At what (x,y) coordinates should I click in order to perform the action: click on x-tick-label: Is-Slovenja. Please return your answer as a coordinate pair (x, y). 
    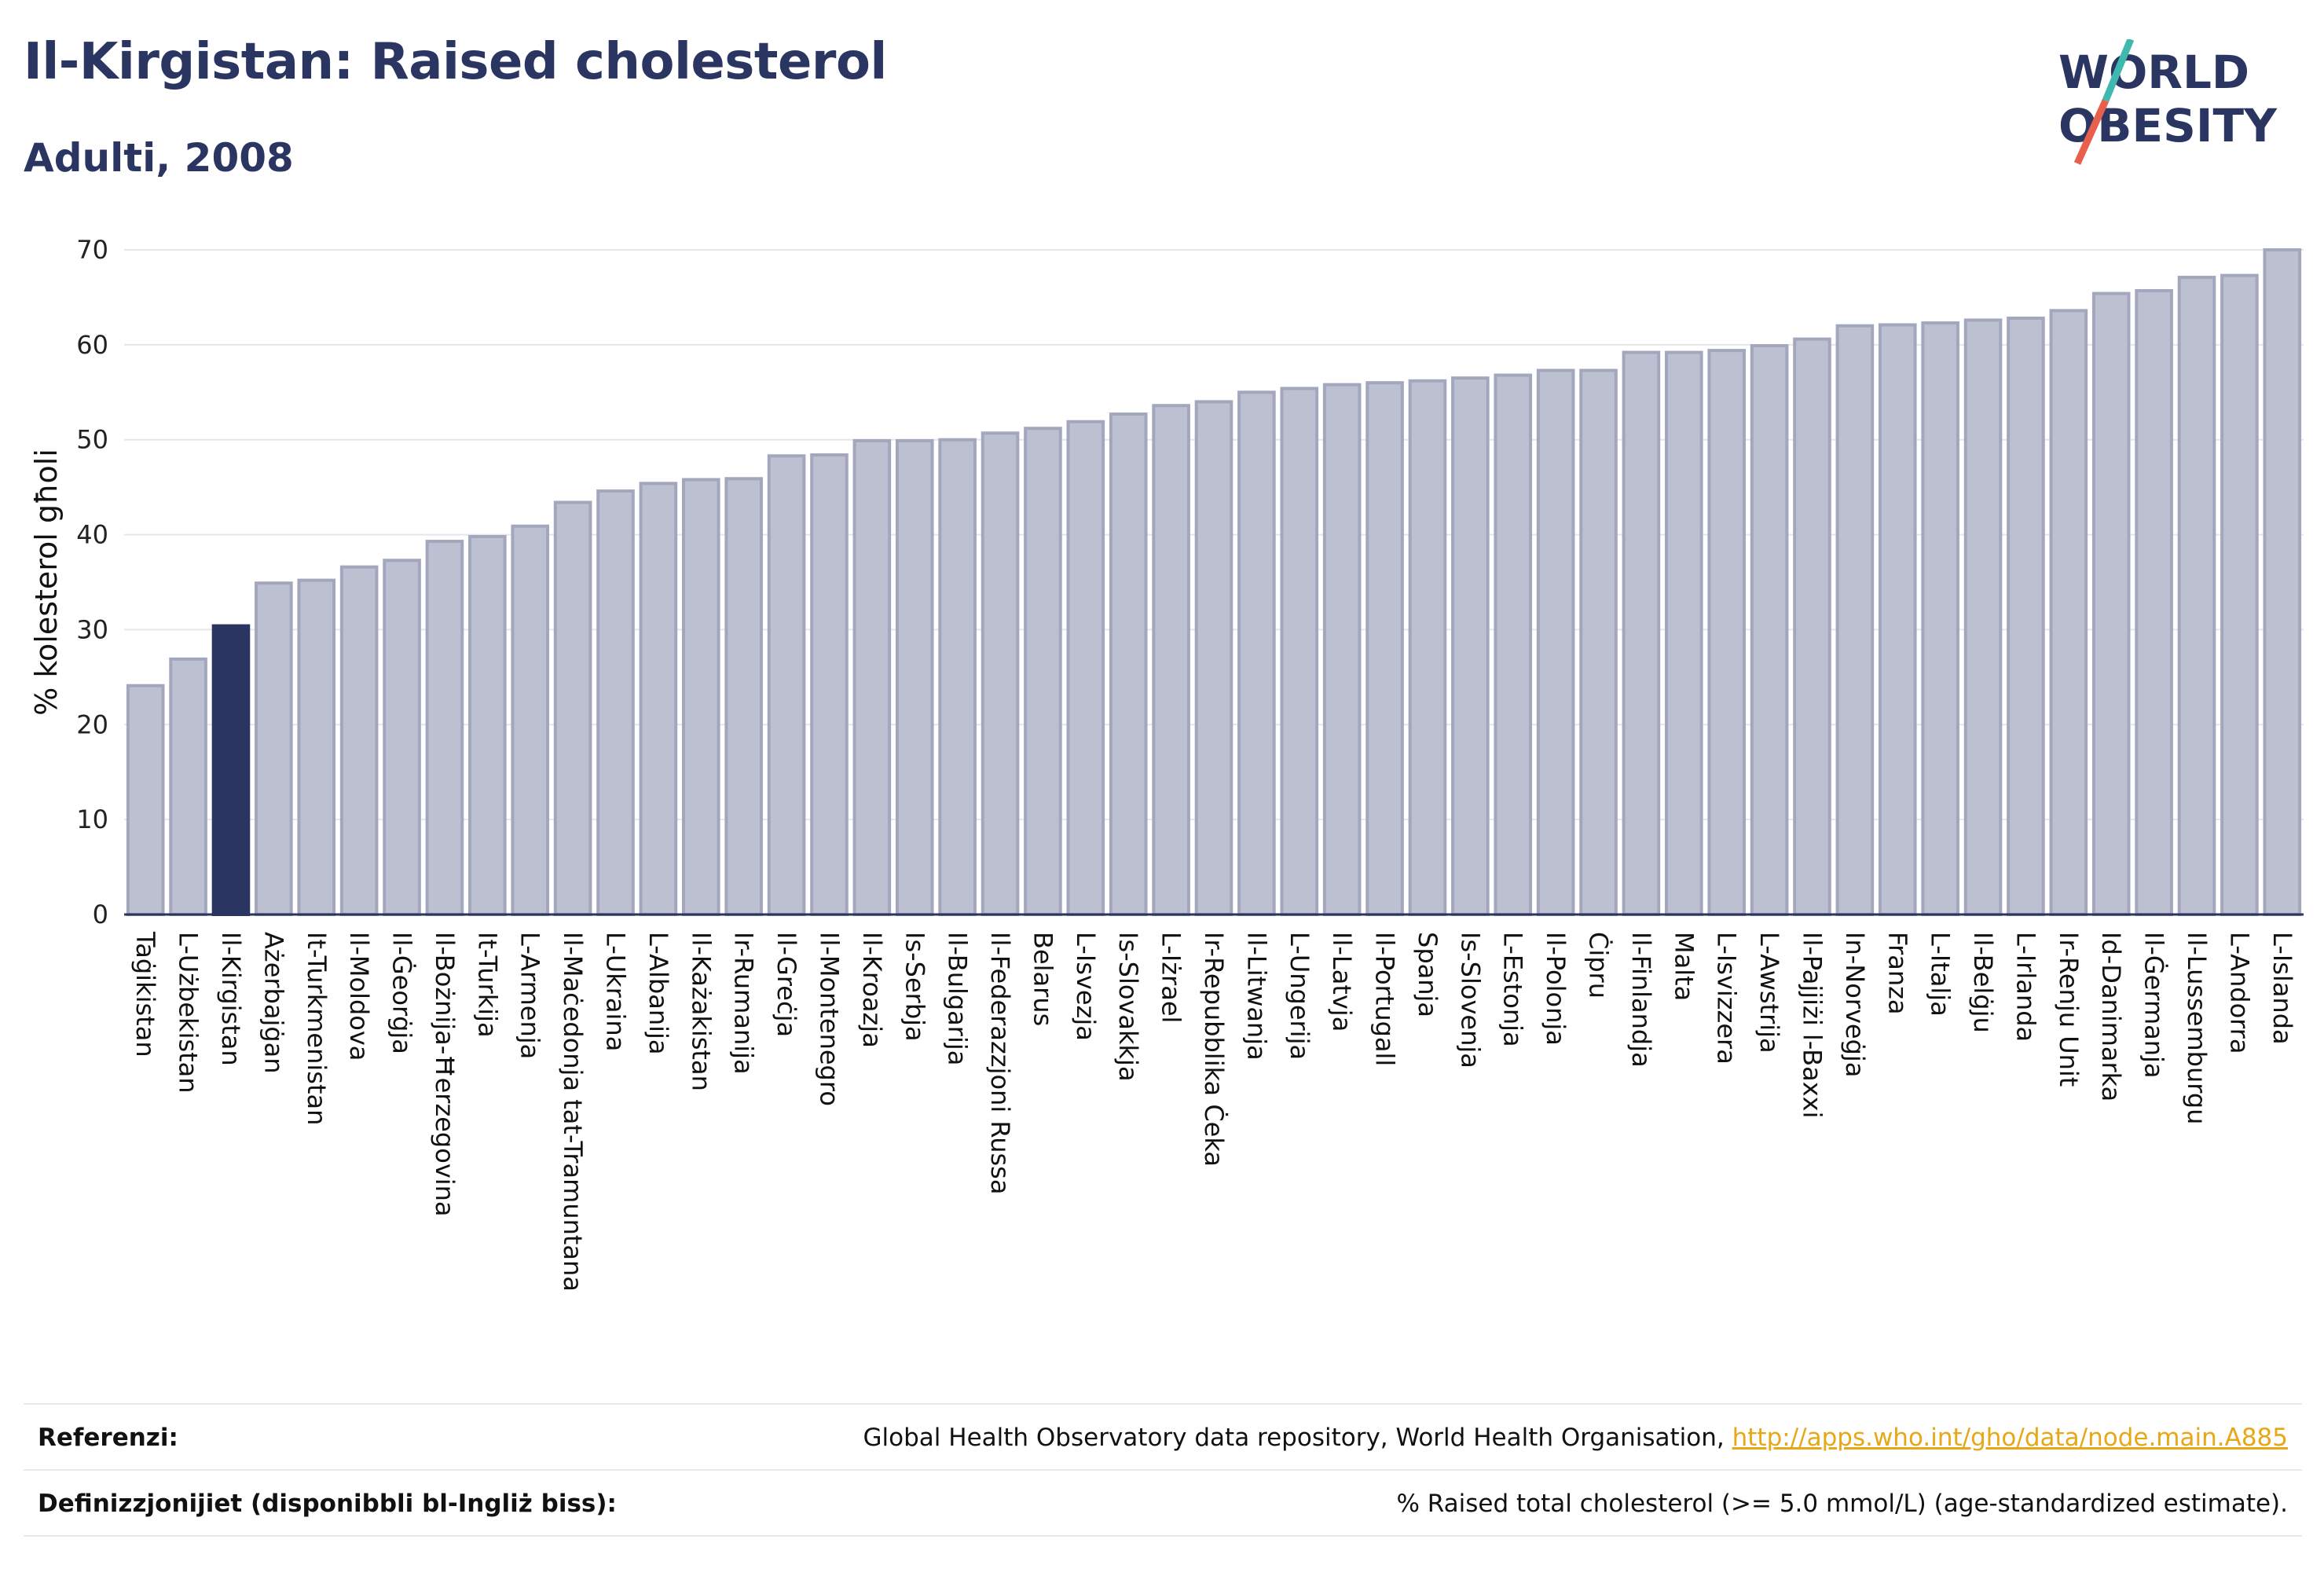
    Looking at the image, I should click on (1470, 1000).